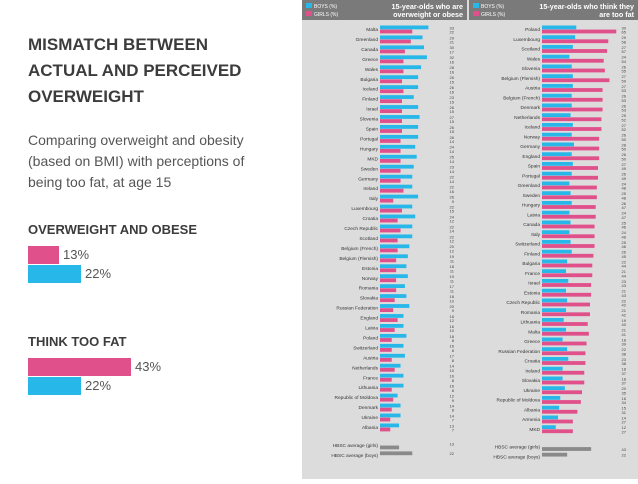 This screenshot has height=484, width=638. I want to click on chart-0-category-28: Russian Federation, so click(357, 309).